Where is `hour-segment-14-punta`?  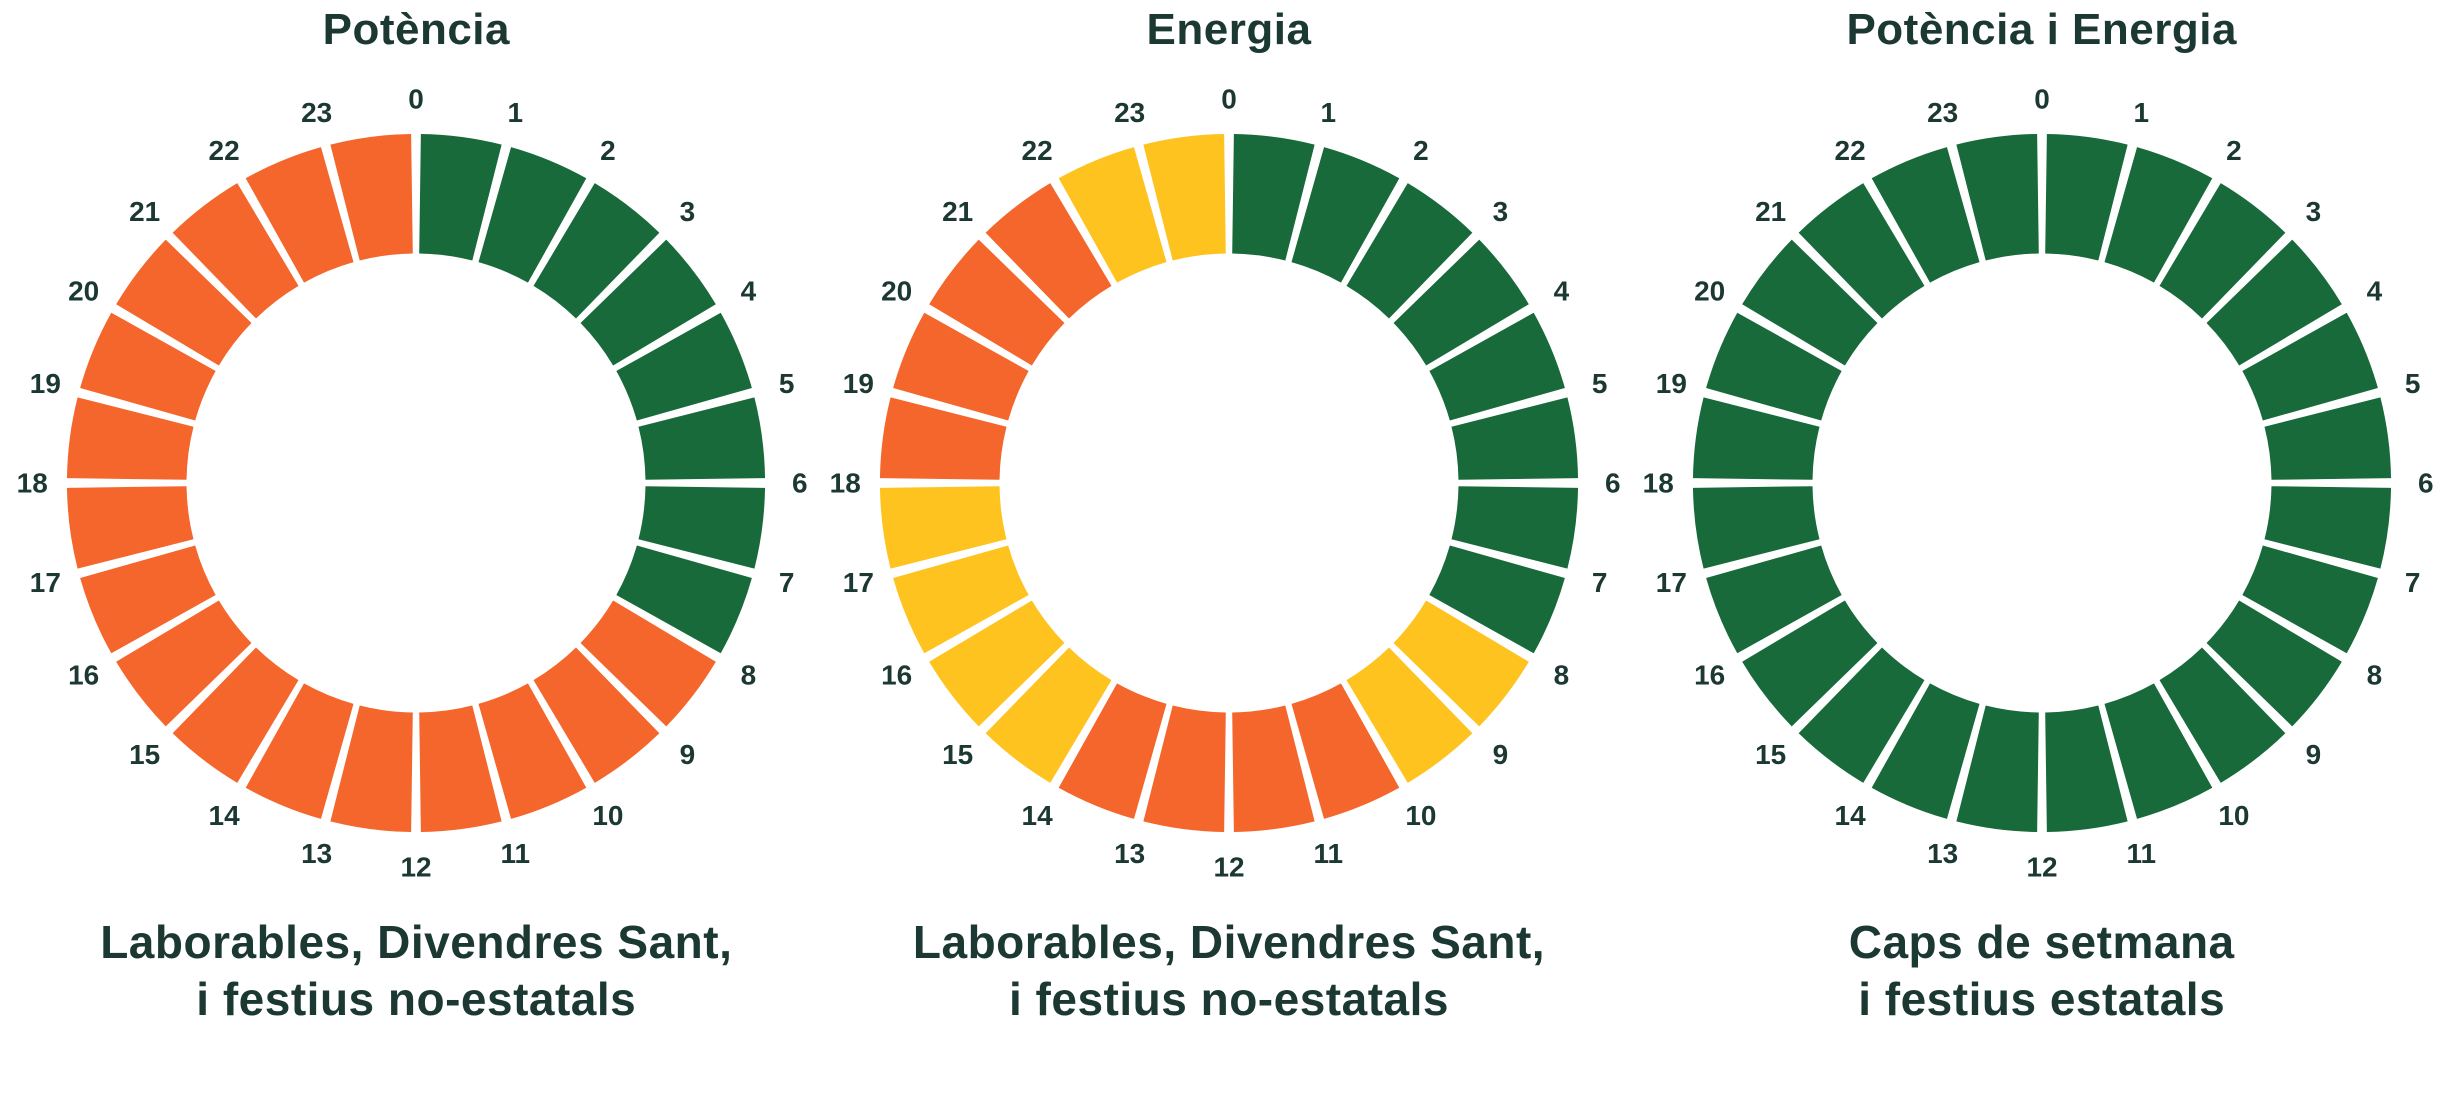
hour-segment-14-punta is located at coordinates (235, 715).